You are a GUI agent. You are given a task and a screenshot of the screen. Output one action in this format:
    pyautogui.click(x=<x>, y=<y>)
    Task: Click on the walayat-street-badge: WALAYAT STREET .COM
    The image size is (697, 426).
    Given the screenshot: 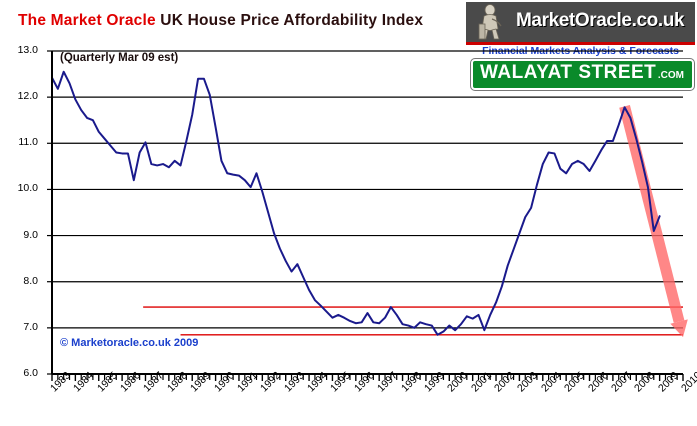 What is the action you would take?
    pyautogui.click(x=582, y=74)
    